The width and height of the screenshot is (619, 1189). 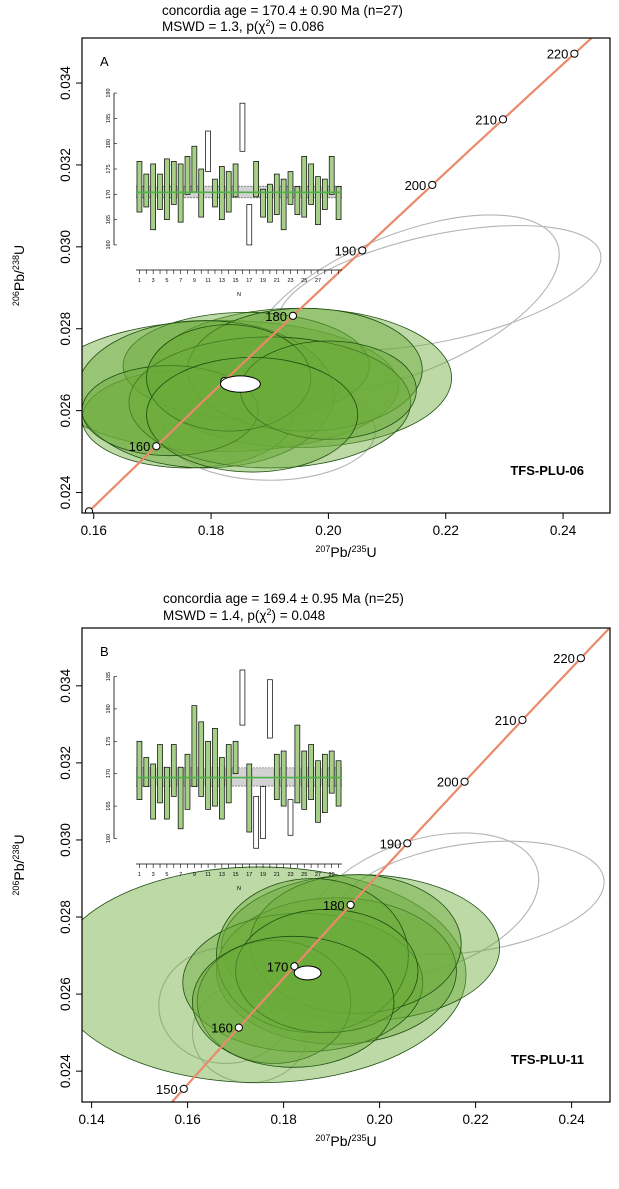 What do you see at coordinates (208, 281) in the screenshot?
I see `inset-x-tick-label: 11` at bounding box center [208, 281].